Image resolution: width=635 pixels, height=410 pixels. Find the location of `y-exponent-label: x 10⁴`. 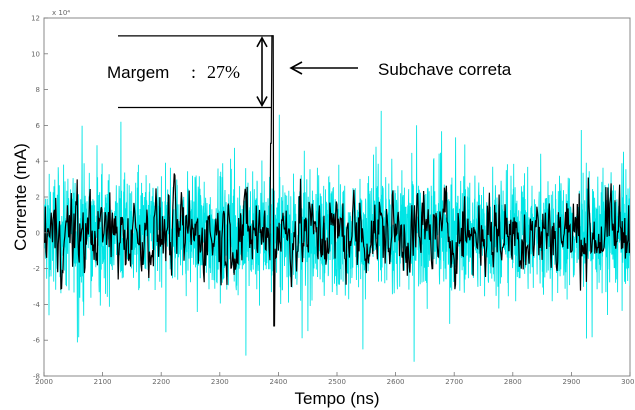

y-exponent-label: x 10⁴ is located at coordinates (61, 13).